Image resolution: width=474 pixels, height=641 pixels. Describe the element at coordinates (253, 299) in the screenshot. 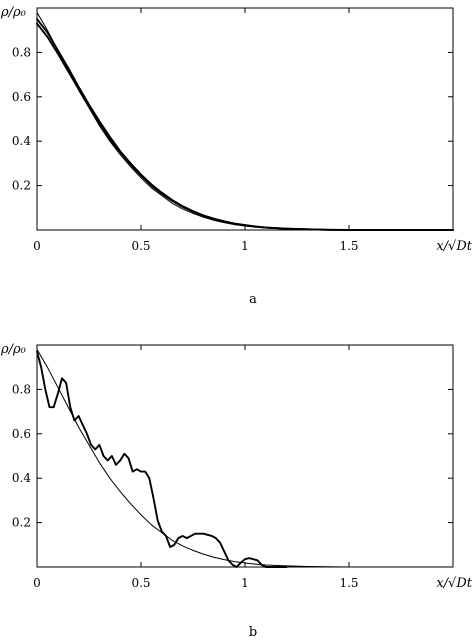

I see `panel-label: a` at that location.